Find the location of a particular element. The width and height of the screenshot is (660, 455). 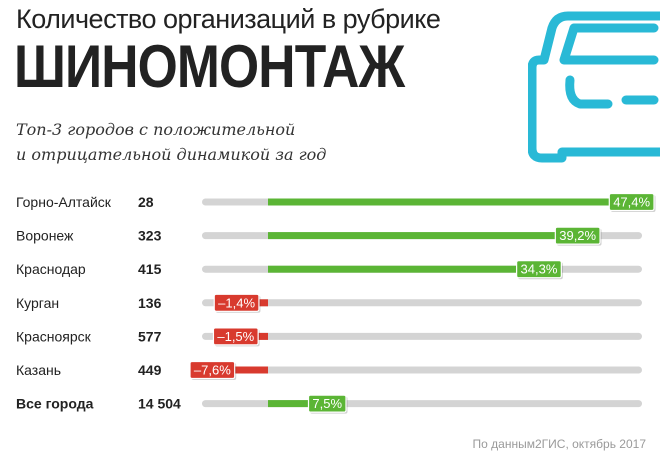

data-label: 34,3% is located at coordinates (539, 269).